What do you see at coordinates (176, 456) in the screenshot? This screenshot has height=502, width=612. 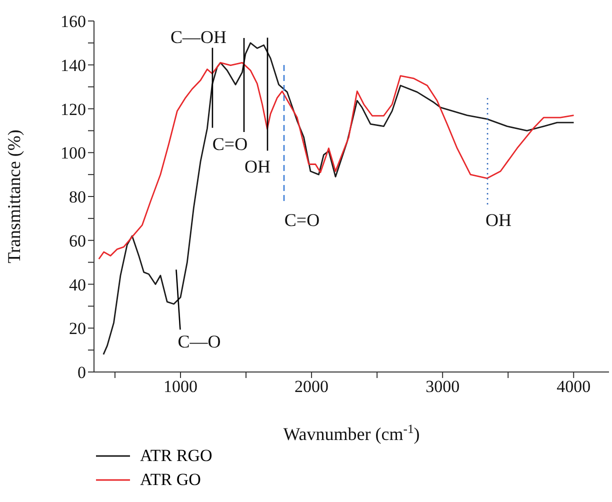 I see `legend-label: ATR RGO` at bounding box center [176, 456].